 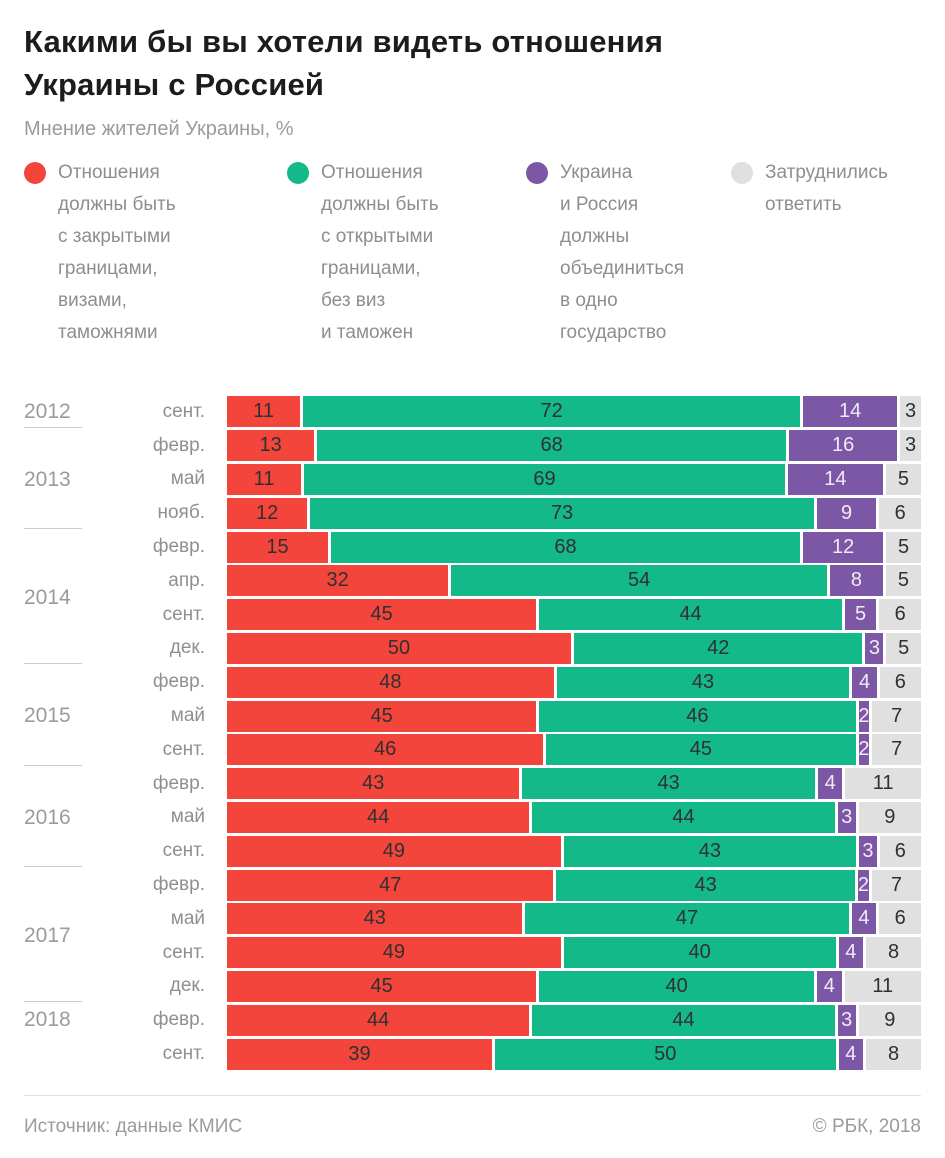 What do you see at coordinates (903, 648) in the screenshot?
I see `bar-segment-undecided: 5` at bounding box center [903, 648].